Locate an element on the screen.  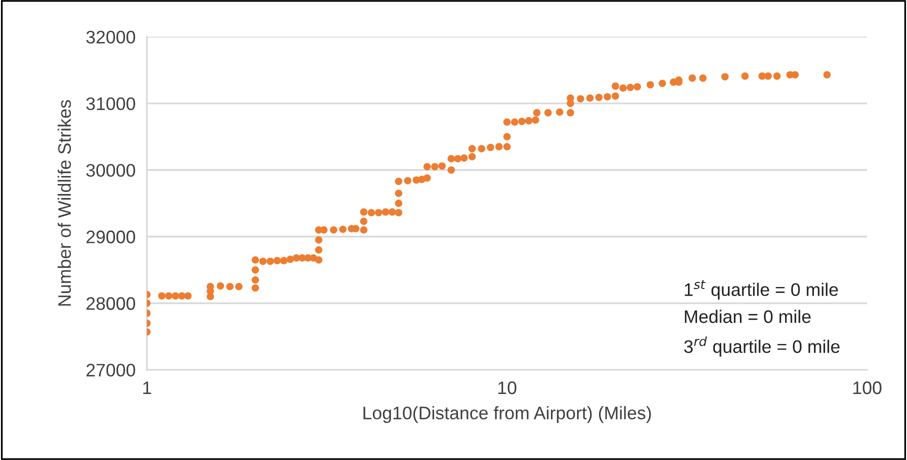
annotation: 3$^{rd}$ quartile = 0 mile is located at coordinates (762, 346).